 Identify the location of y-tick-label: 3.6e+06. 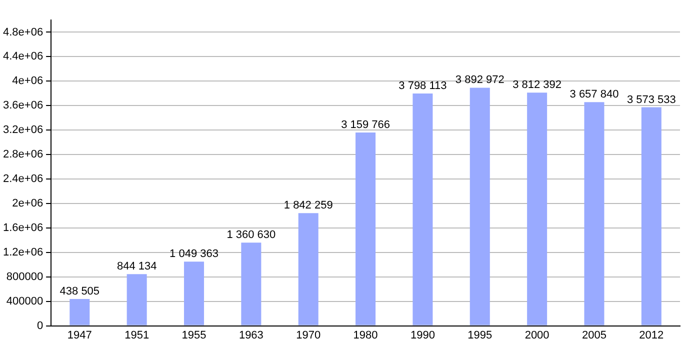
(23, 106).